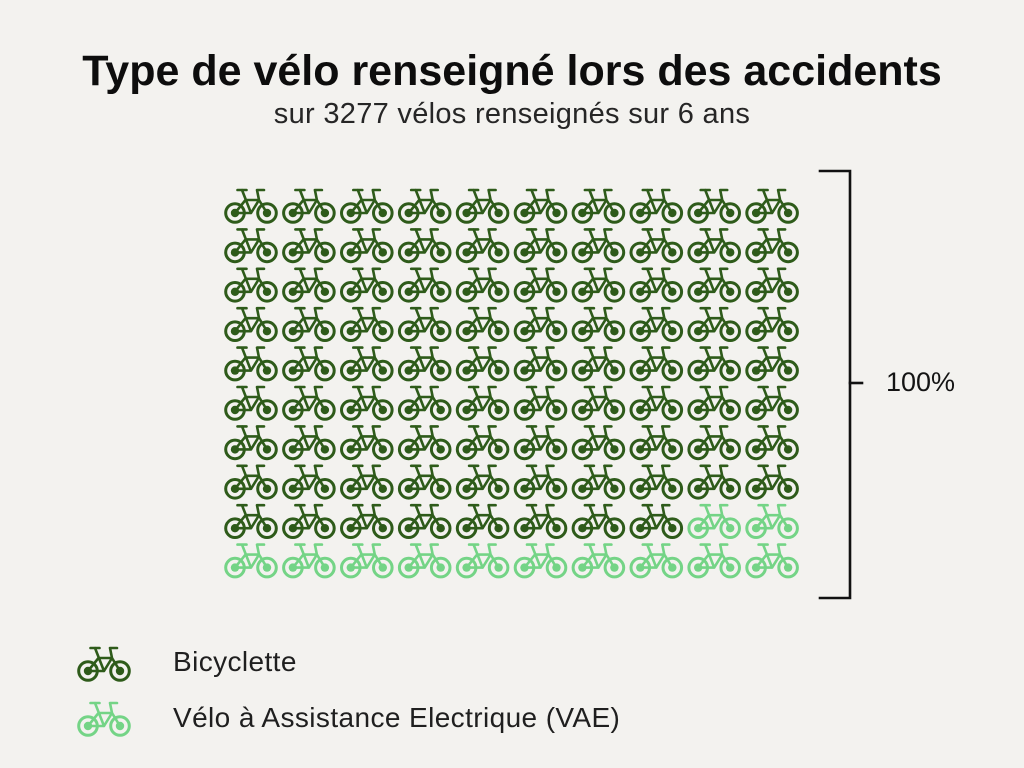 This screenshot has width=1024, height=768. I want to click on total-label: 100%, so click(921, 382).